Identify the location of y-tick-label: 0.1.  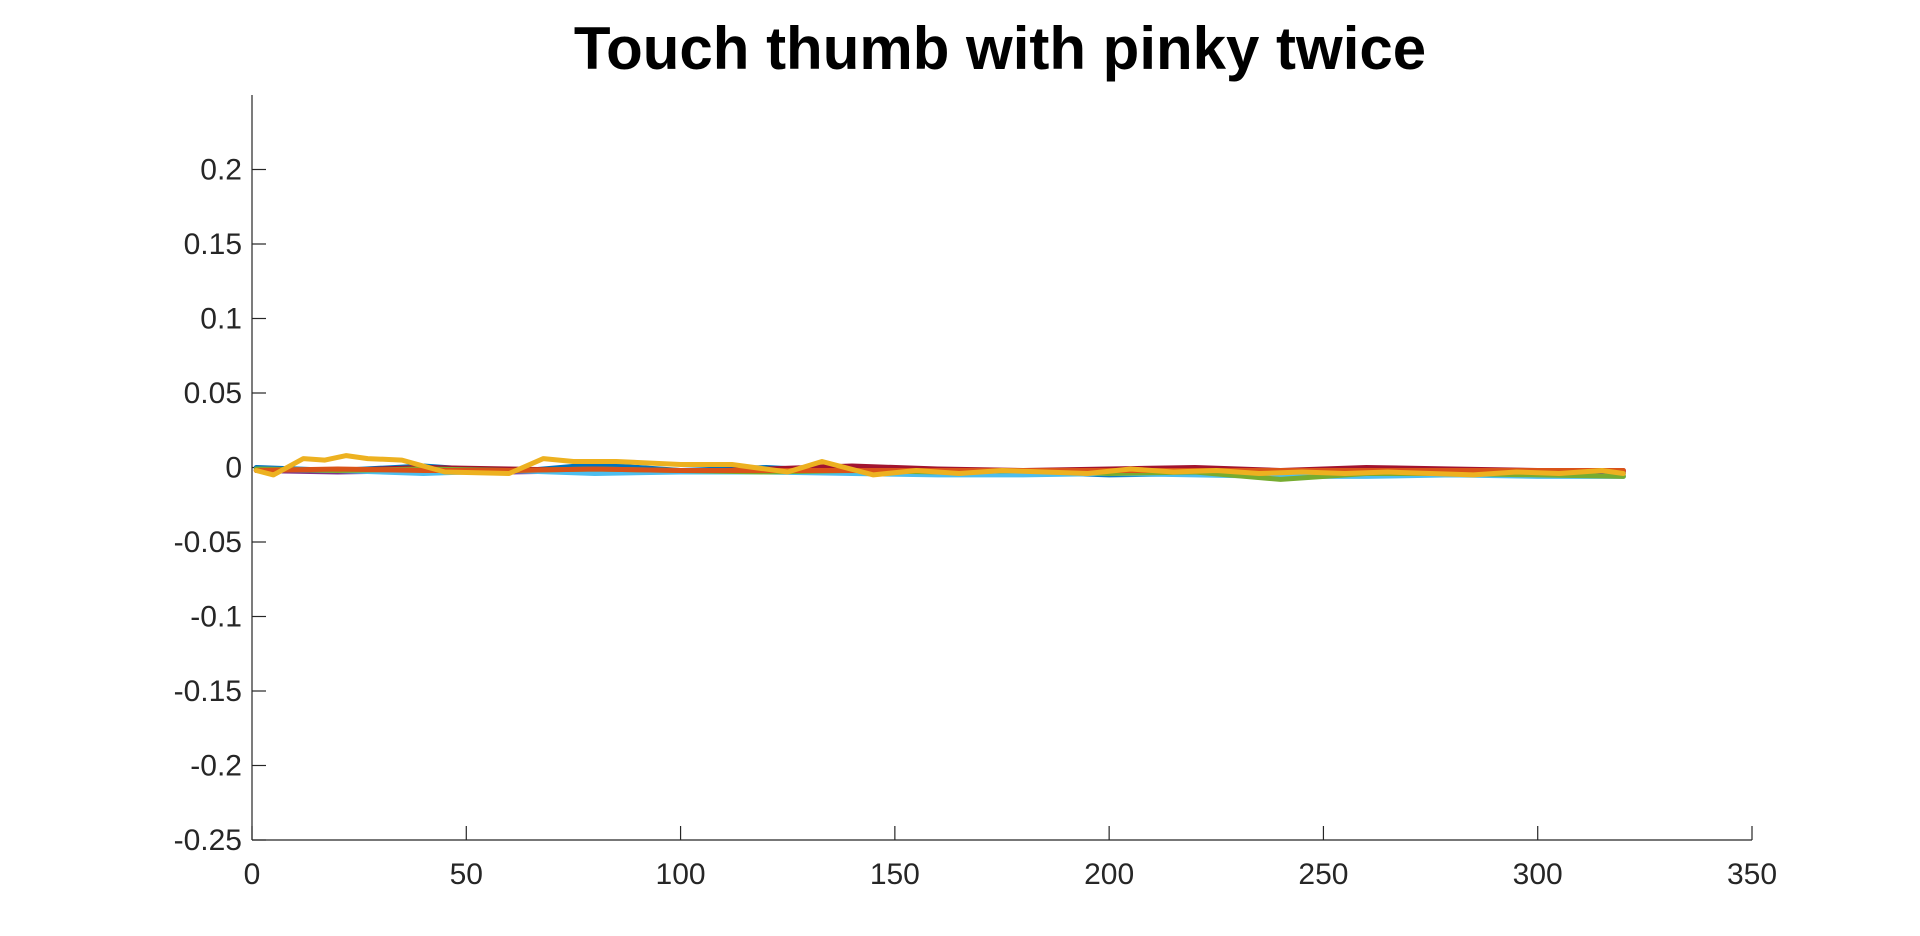
(221, 319).